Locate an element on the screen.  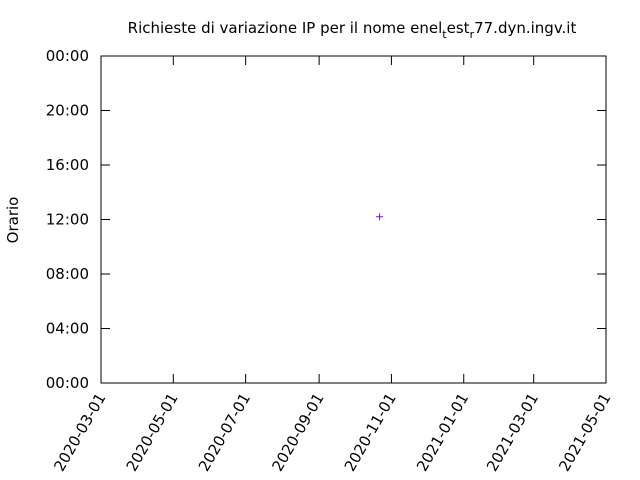
x-tick-label: 2020-05-01 is located at coordinates (152, 432).